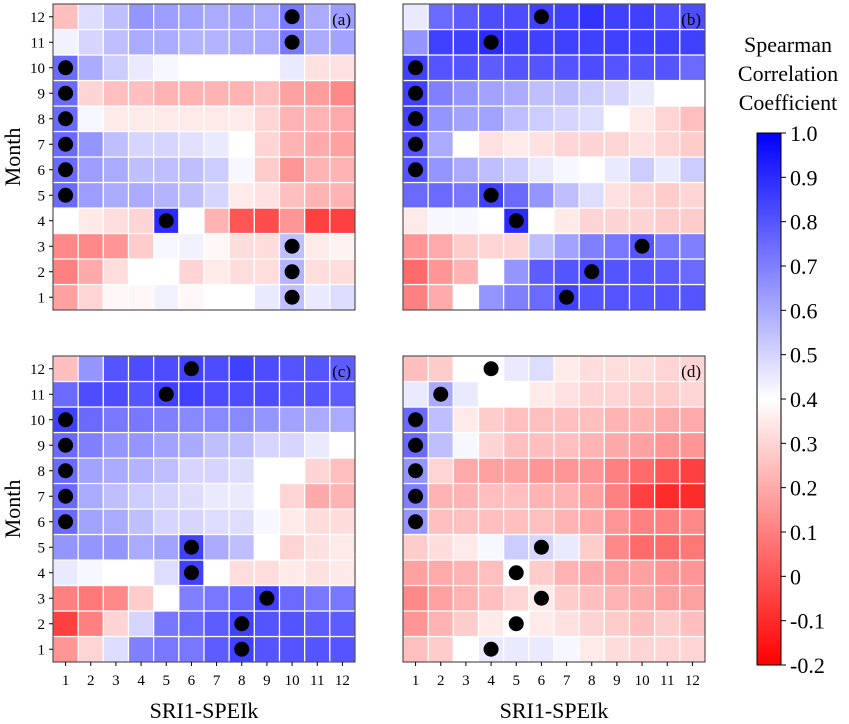 This screenshot has height=724, width=849. Describe the element at coordinates (37, 69) in the screenshot. I see `y-tick-label: 10` at that location.